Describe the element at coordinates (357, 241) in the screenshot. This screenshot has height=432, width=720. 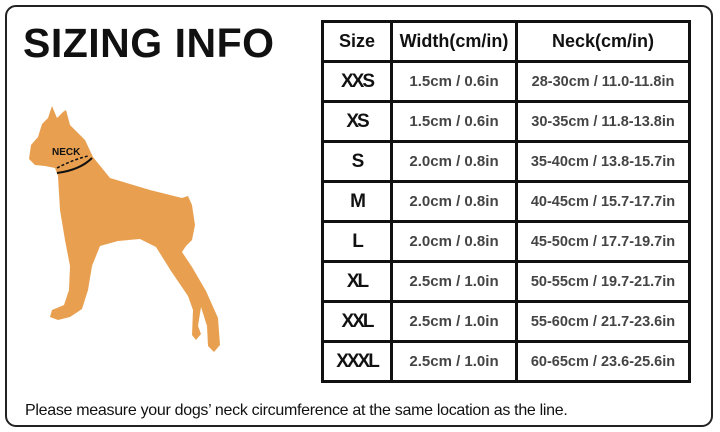
I see `cell-size: L` at that location.